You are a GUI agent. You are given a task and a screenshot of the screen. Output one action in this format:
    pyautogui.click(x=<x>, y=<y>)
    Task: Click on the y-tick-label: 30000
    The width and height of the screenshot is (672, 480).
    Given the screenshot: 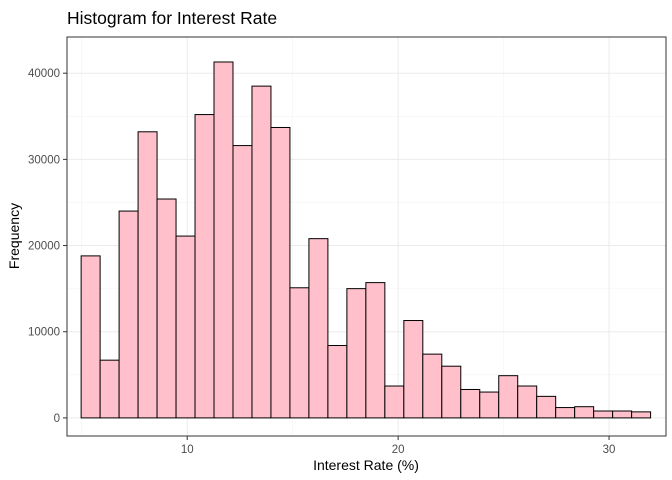 What is the action you would take?
    pyautogui.click(x=44, y=160)
    